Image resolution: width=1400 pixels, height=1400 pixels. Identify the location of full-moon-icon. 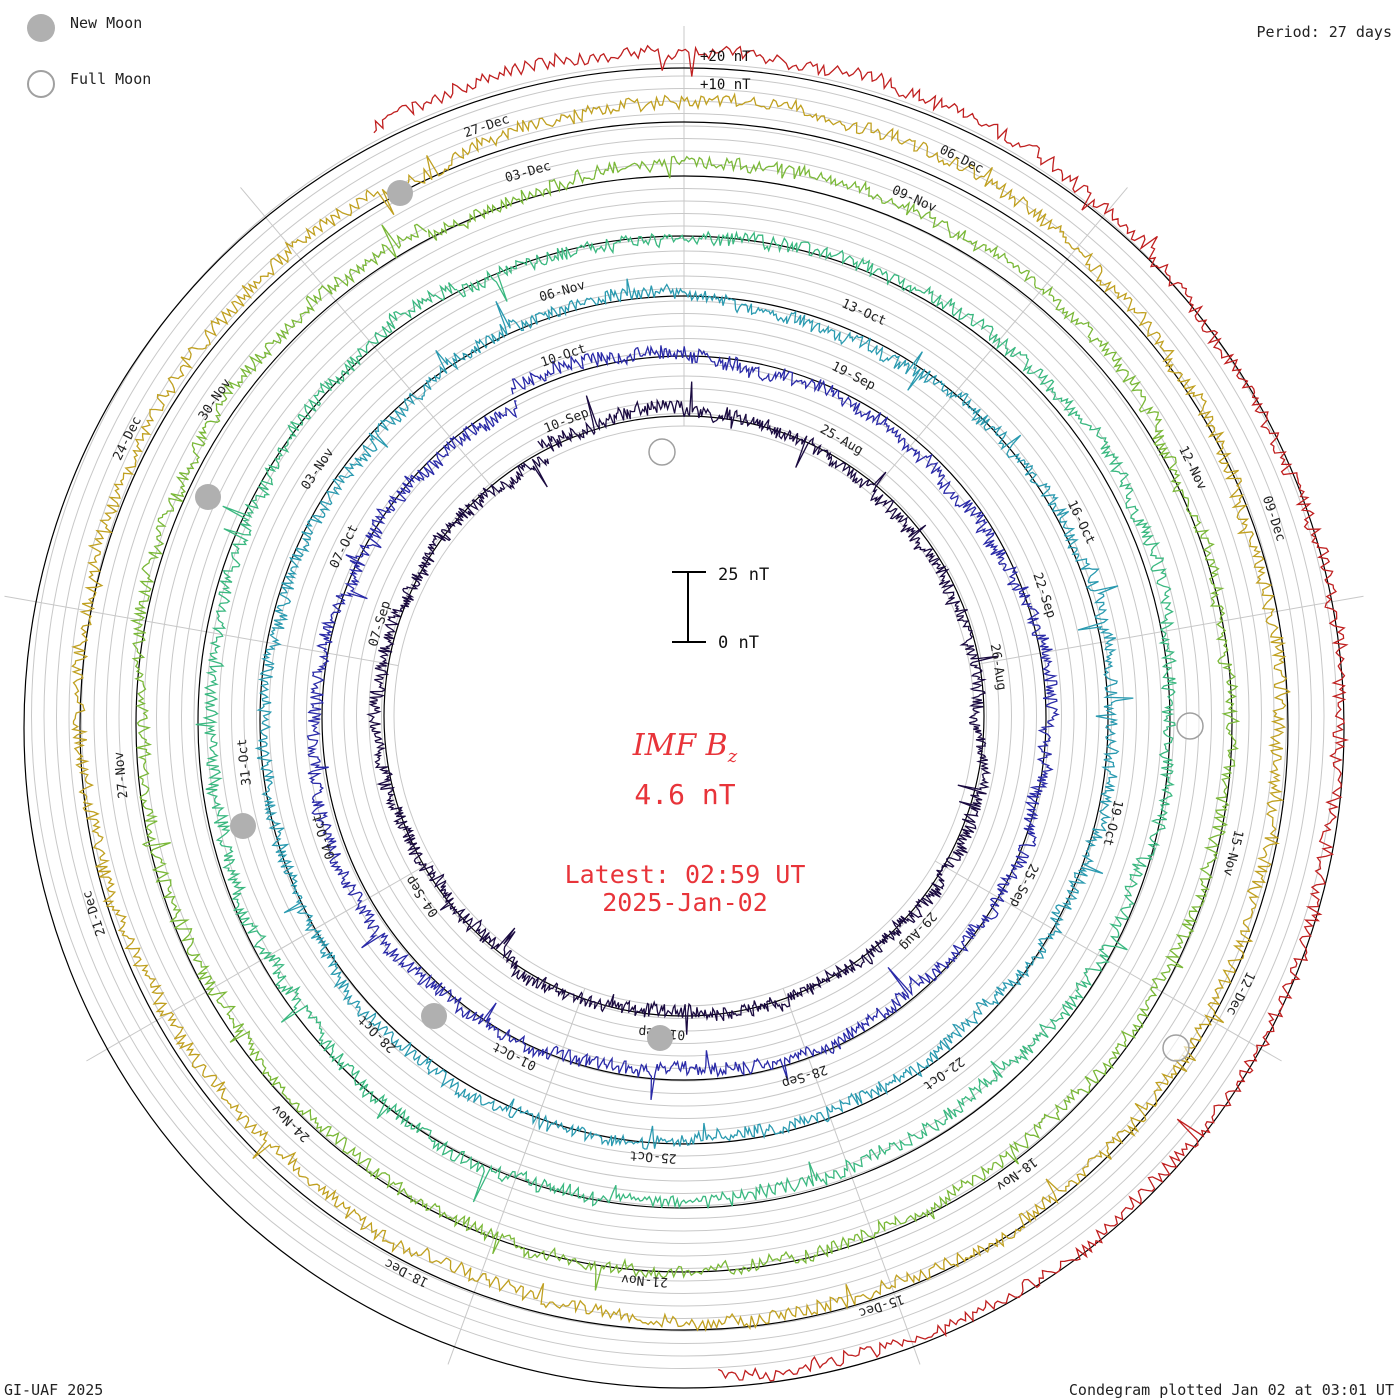
(41, 84).